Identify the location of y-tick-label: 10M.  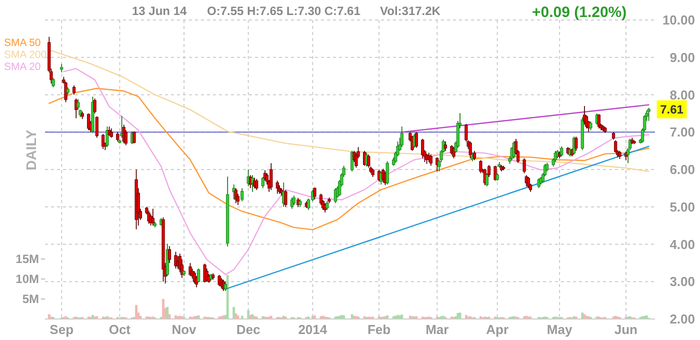
(28, 279).